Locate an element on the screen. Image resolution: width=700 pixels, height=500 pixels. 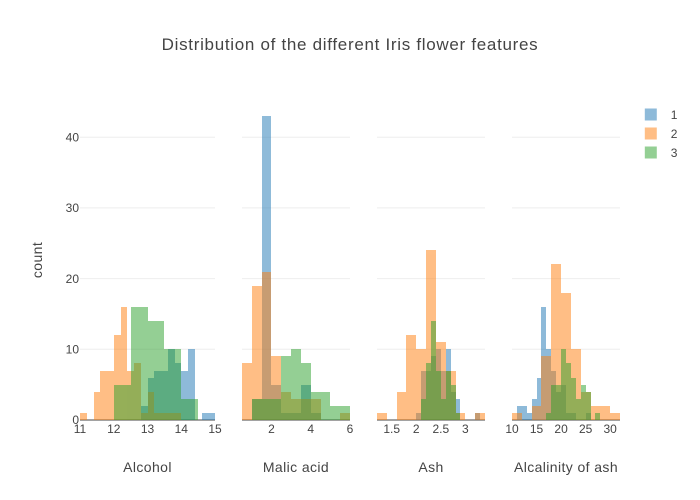
svg-text: 14 is located at coordinates (182, 429).